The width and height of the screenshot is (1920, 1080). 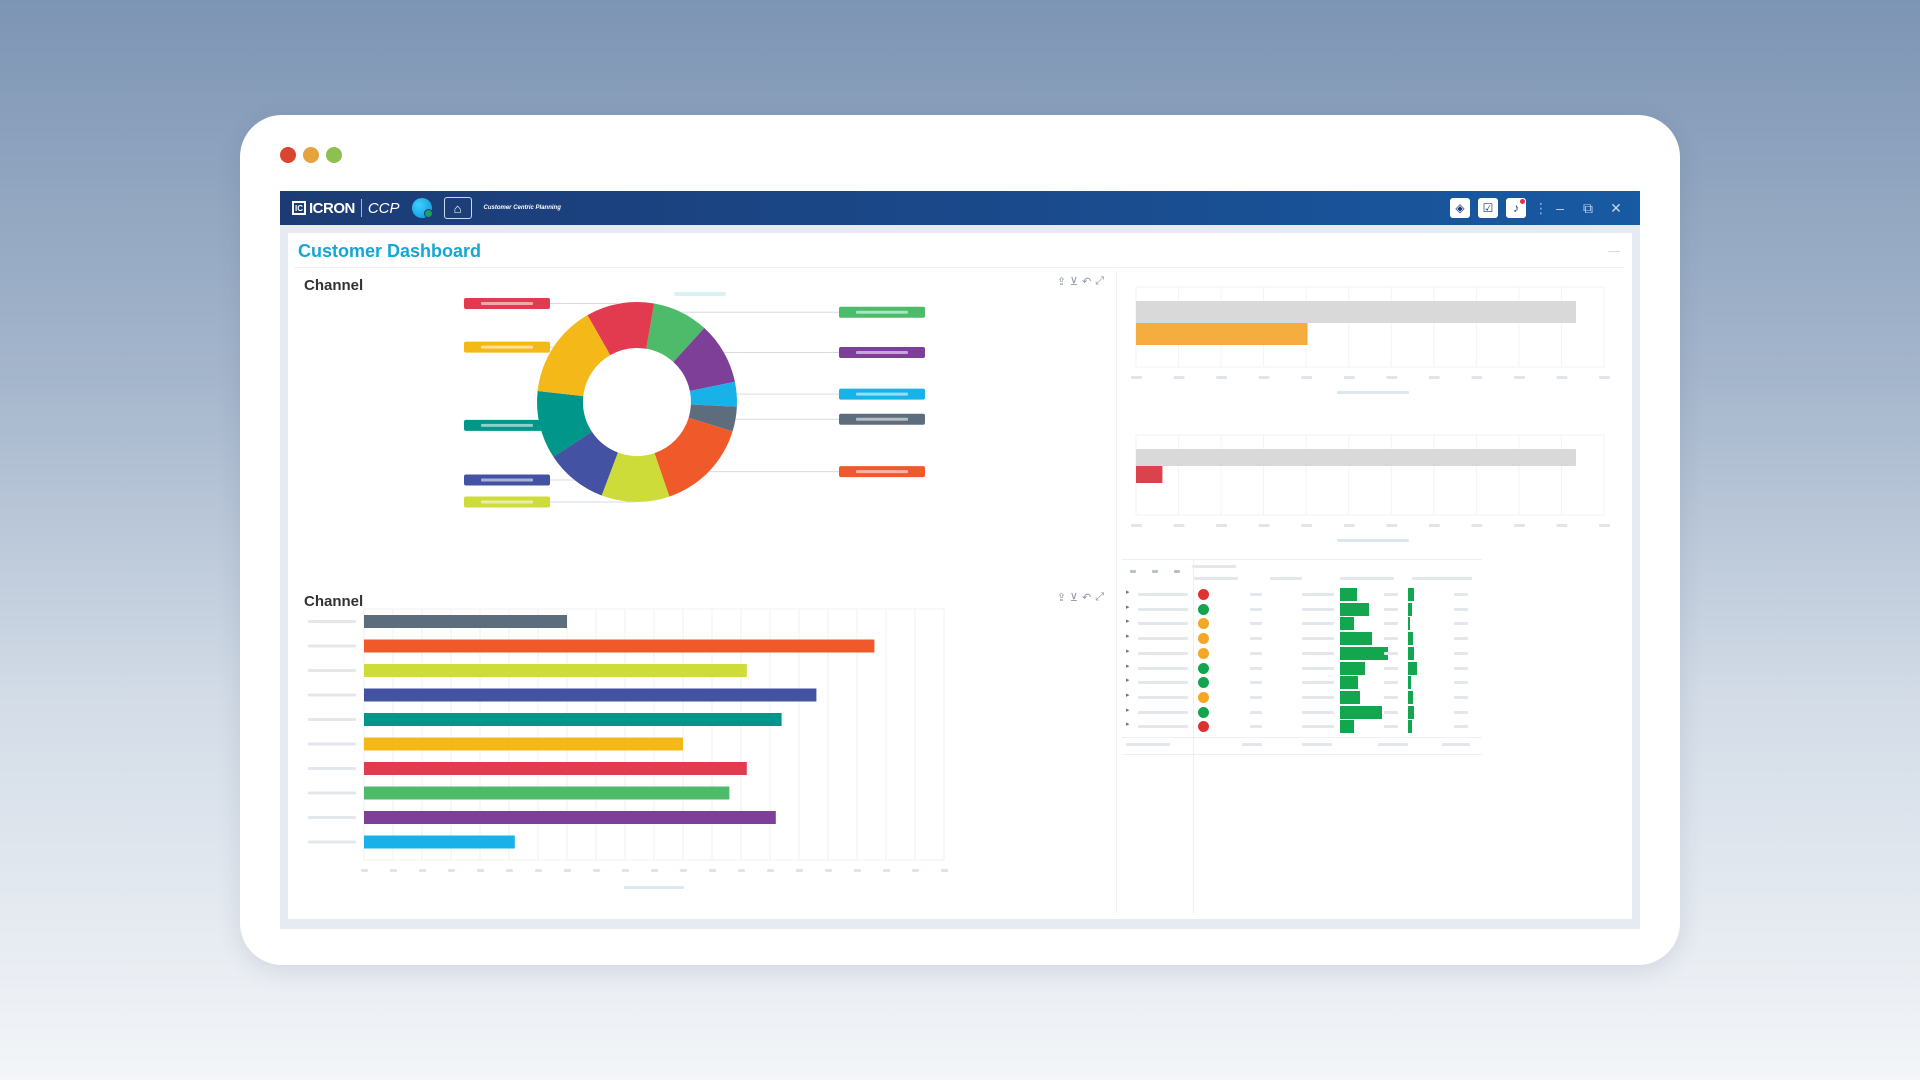 I want to click on frozen-col-divider, so click(x=1193, y=736).